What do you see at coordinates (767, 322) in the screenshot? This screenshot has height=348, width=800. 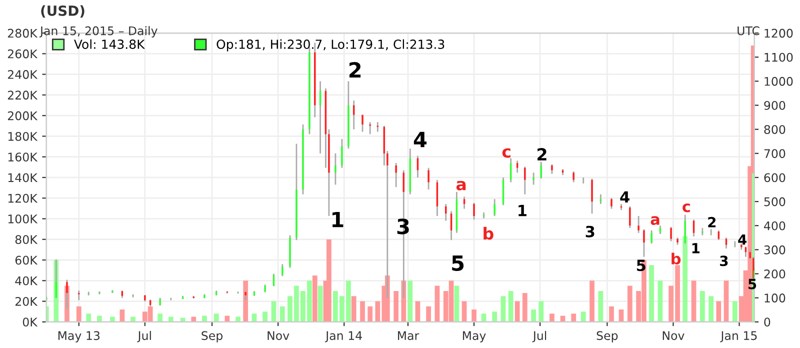 I see `y2-tick-label: 0` at bounding box center [767, 322].